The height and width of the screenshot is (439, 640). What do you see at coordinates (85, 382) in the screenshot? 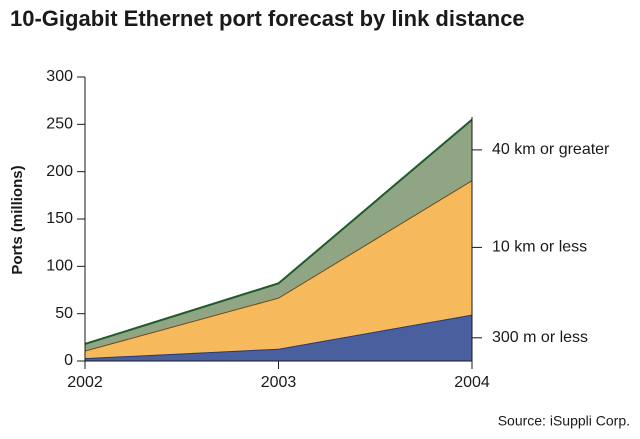
I see `x-tick-label: 2002` at bounding box center [85, 382].